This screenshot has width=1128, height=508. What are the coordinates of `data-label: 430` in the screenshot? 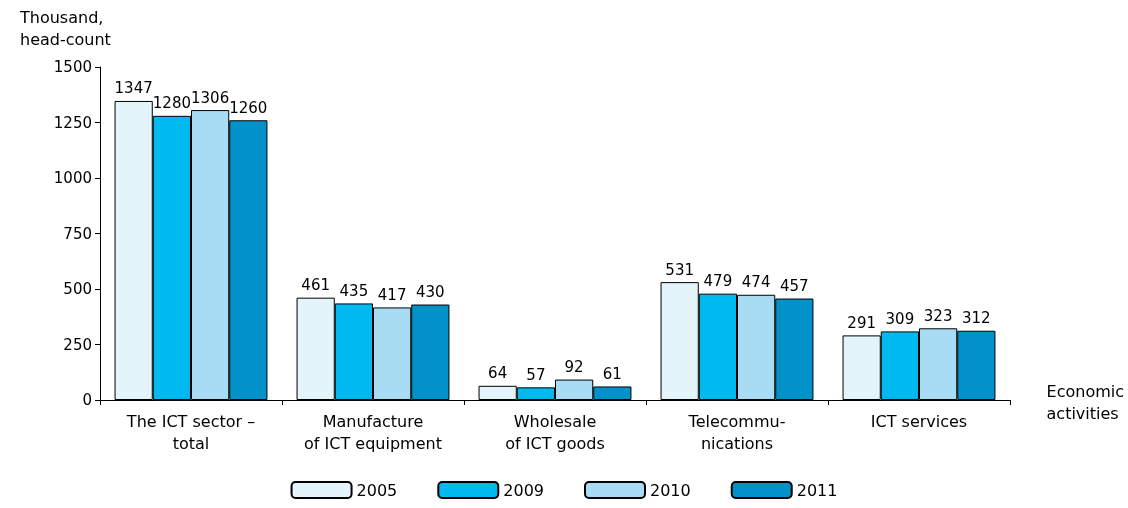 It's located at (430, 292).